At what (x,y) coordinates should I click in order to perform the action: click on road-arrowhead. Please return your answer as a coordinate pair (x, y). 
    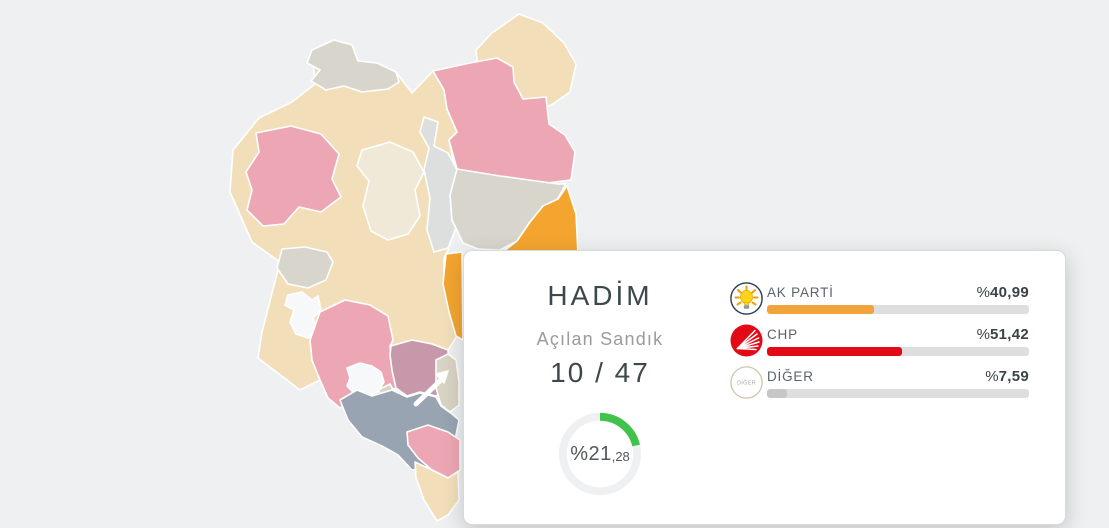
    Looking at the image, I should click on (442, 377).